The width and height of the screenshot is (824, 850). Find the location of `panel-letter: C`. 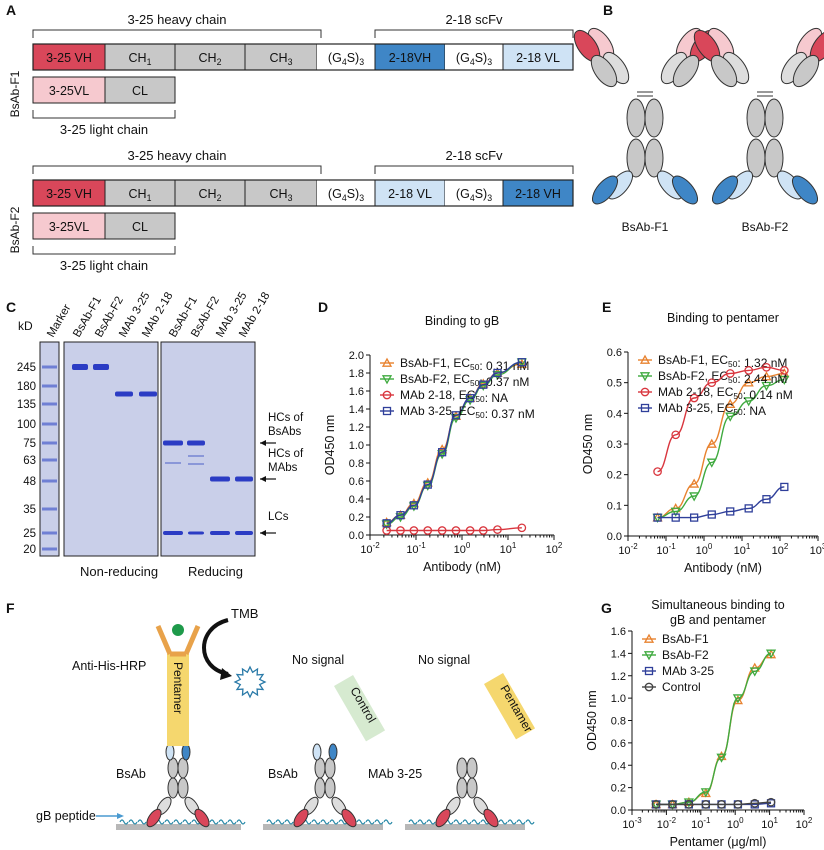

panel-letter: C is located at coordinates (11, 307).